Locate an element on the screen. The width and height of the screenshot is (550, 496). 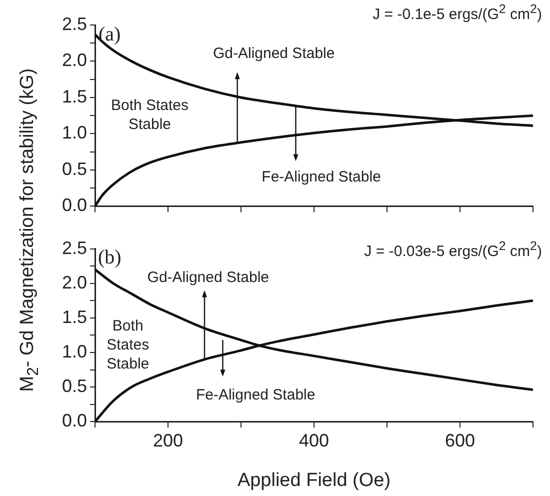
x-tick-label: 200 is located at coordinates (168, 440).